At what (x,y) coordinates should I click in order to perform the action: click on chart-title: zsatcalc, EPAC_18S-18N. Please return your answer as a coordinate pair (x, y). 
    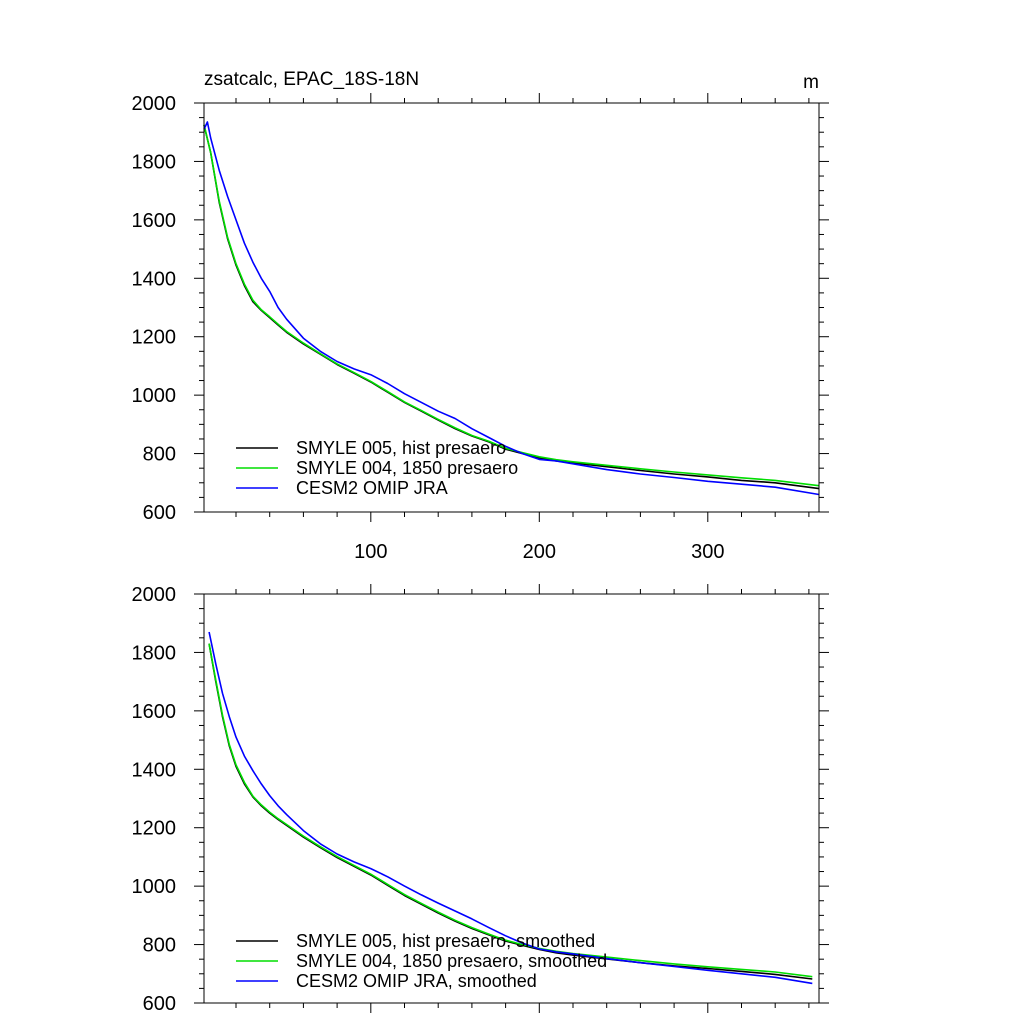
    Looking at the image, I should click on (311, 79).